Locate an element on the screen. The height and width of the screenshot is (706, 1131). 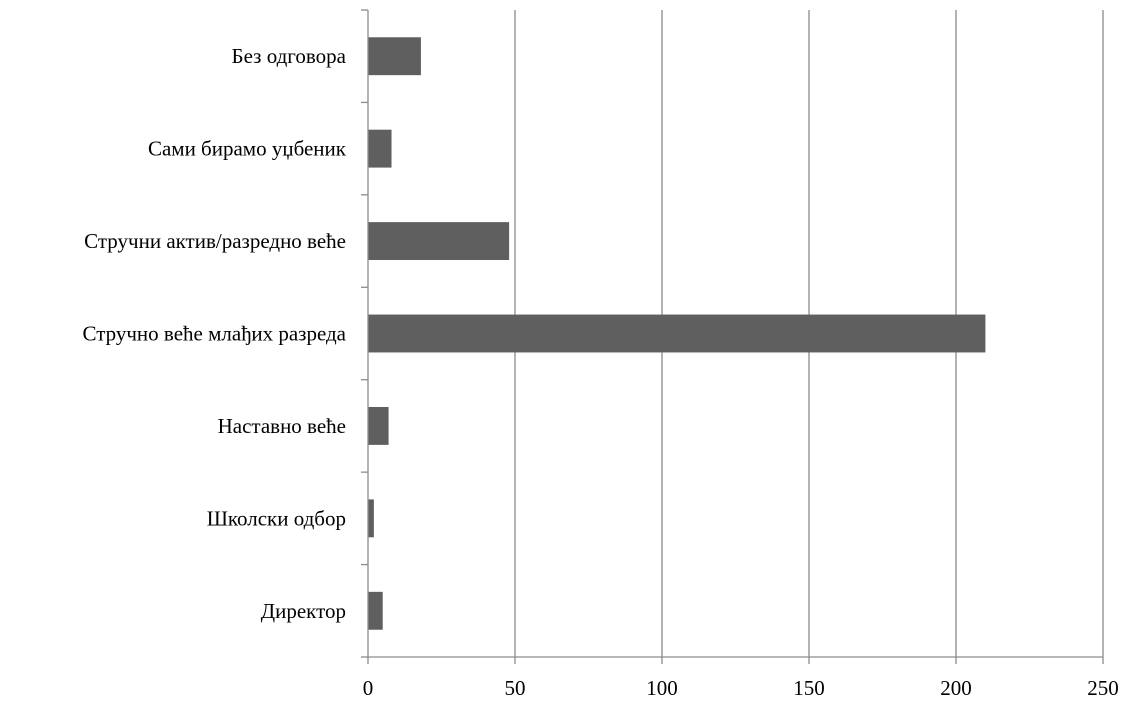
x-tick-label-50: 50 is located at coordinates (515, 688).